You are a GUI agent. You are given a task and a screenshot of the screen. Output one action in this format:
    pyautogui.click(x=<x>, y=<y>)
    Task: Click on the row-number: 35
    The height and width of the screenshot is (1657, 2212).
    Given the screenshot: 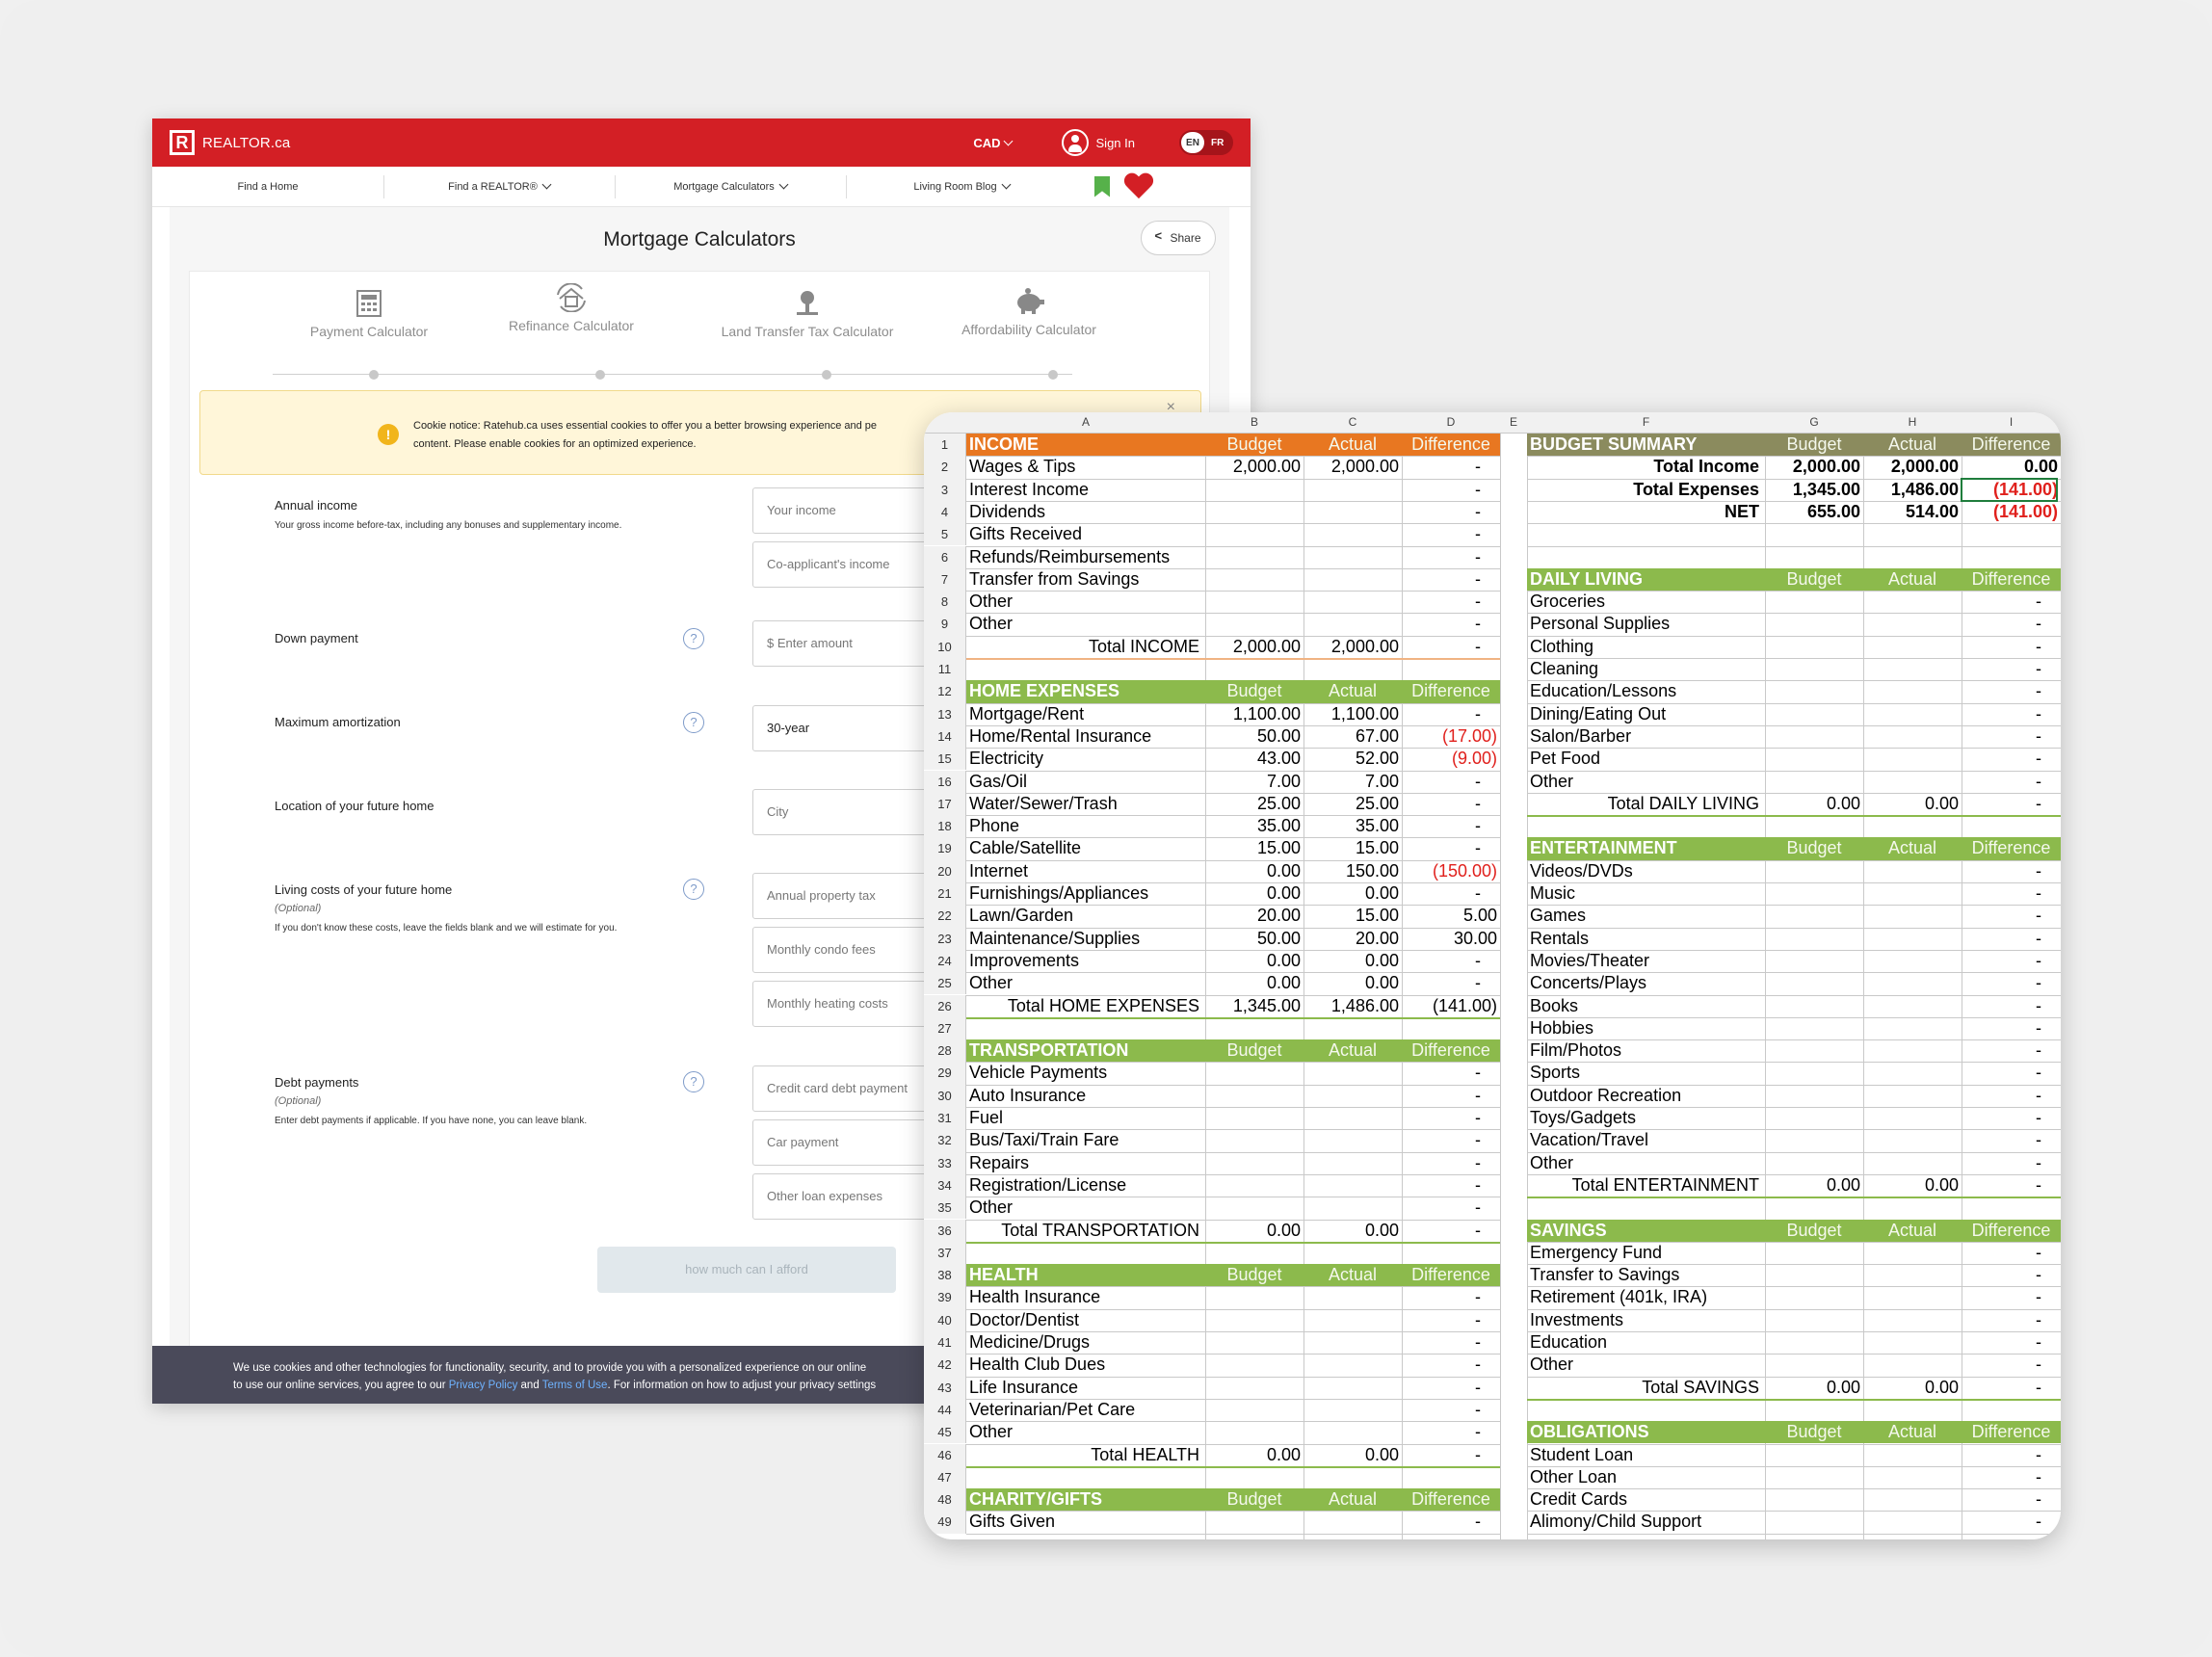 What is the action you would take?
    pyautogui.click(x=945, y=1208)
    